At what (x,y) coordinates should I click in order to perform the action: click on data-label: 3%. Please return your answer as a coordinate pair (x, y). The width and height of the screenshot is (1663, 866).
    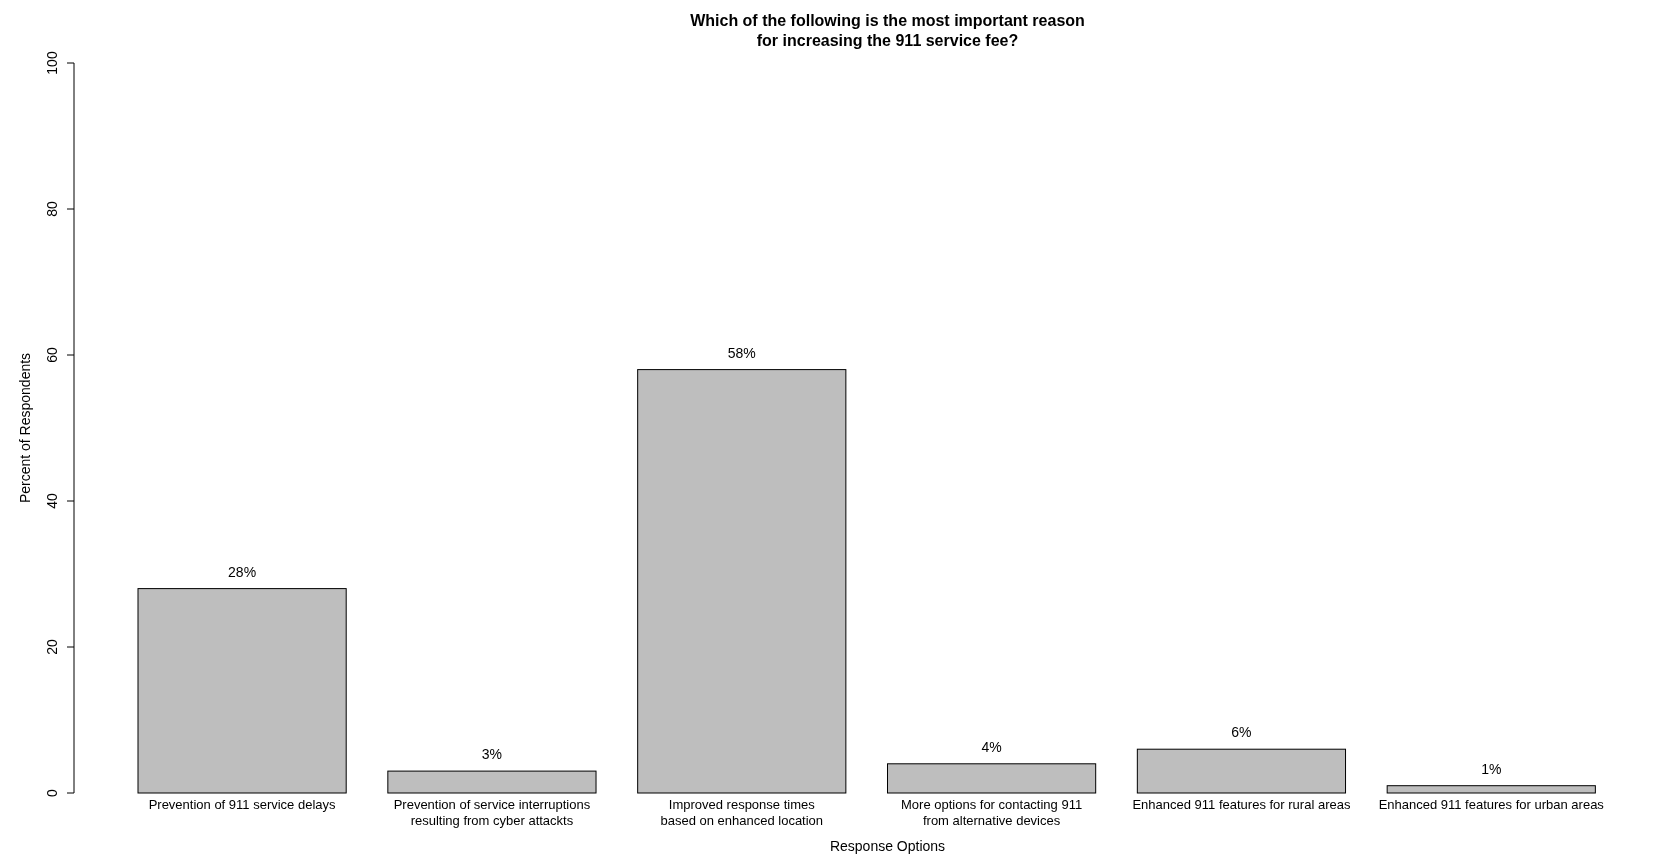
    Looking at the image, I should click on (492, 754).